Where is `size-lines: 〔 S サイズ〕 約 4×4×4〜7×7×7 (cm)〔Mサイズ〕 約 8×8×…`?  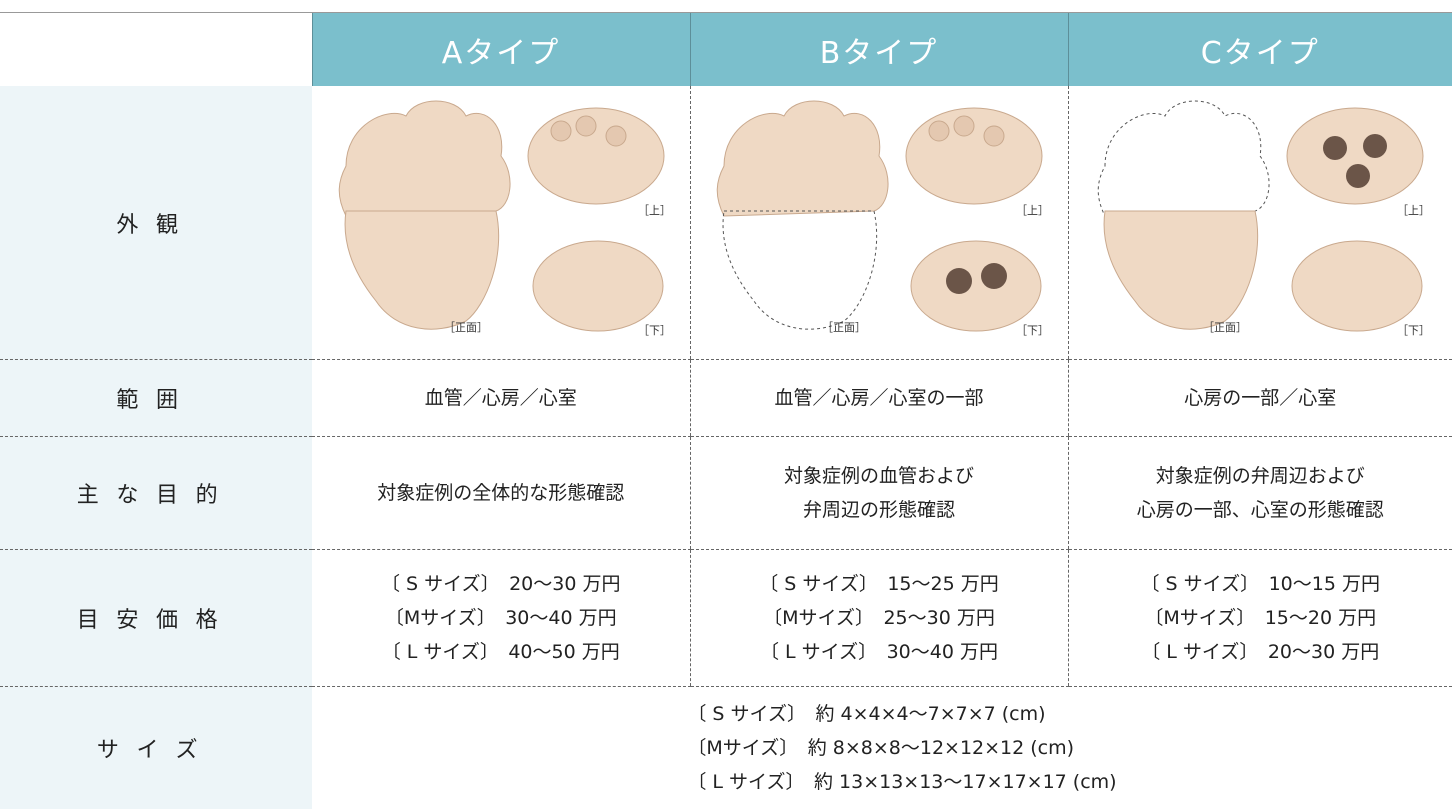 size-lines: 〔 S サイズ〕 約 4×4×4〜7×7×7 (cm)〔Mサイズ〕 約 8×8×… is located at coordinates (901, 748).